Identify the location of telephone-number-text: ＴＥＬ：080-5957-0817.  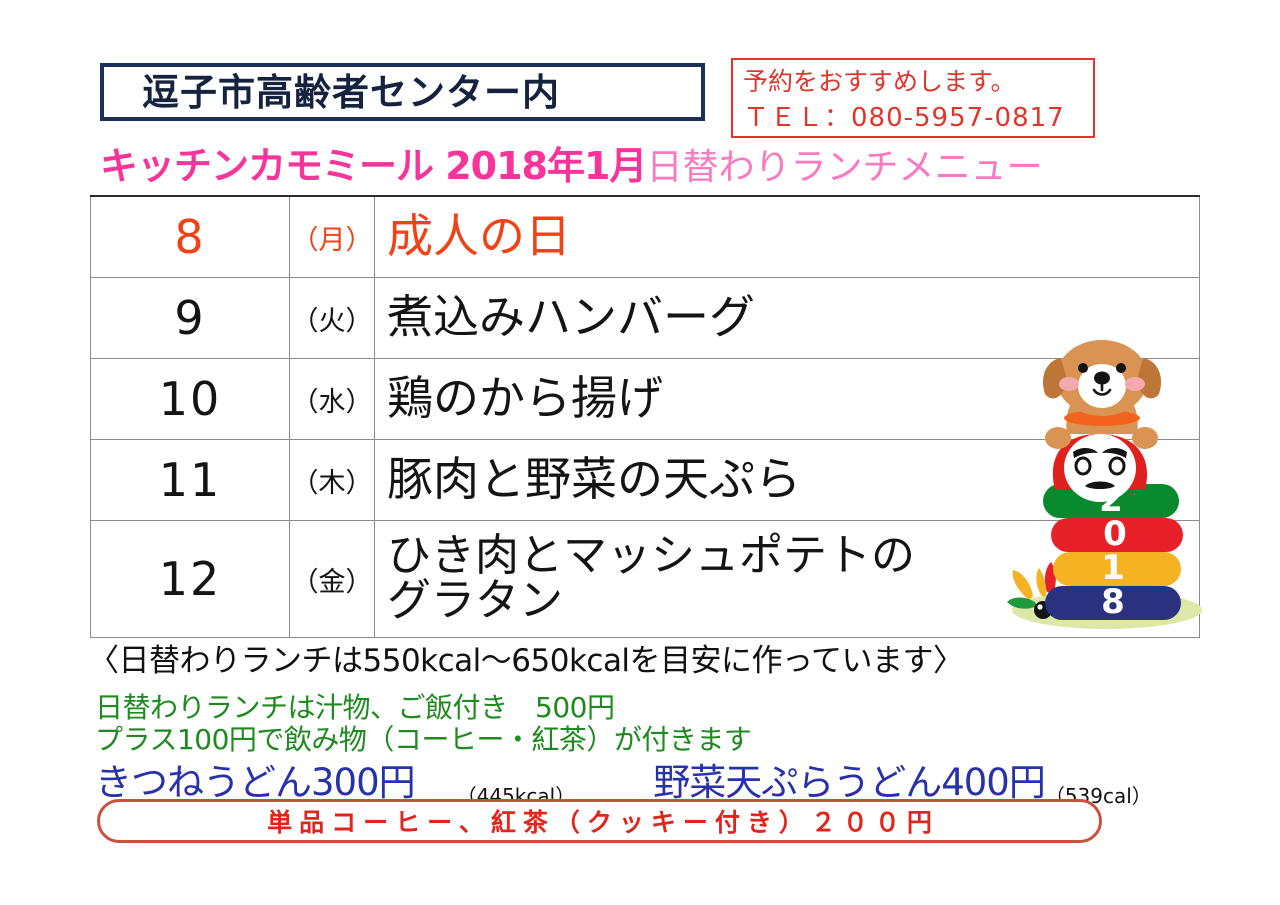
(904, 118).